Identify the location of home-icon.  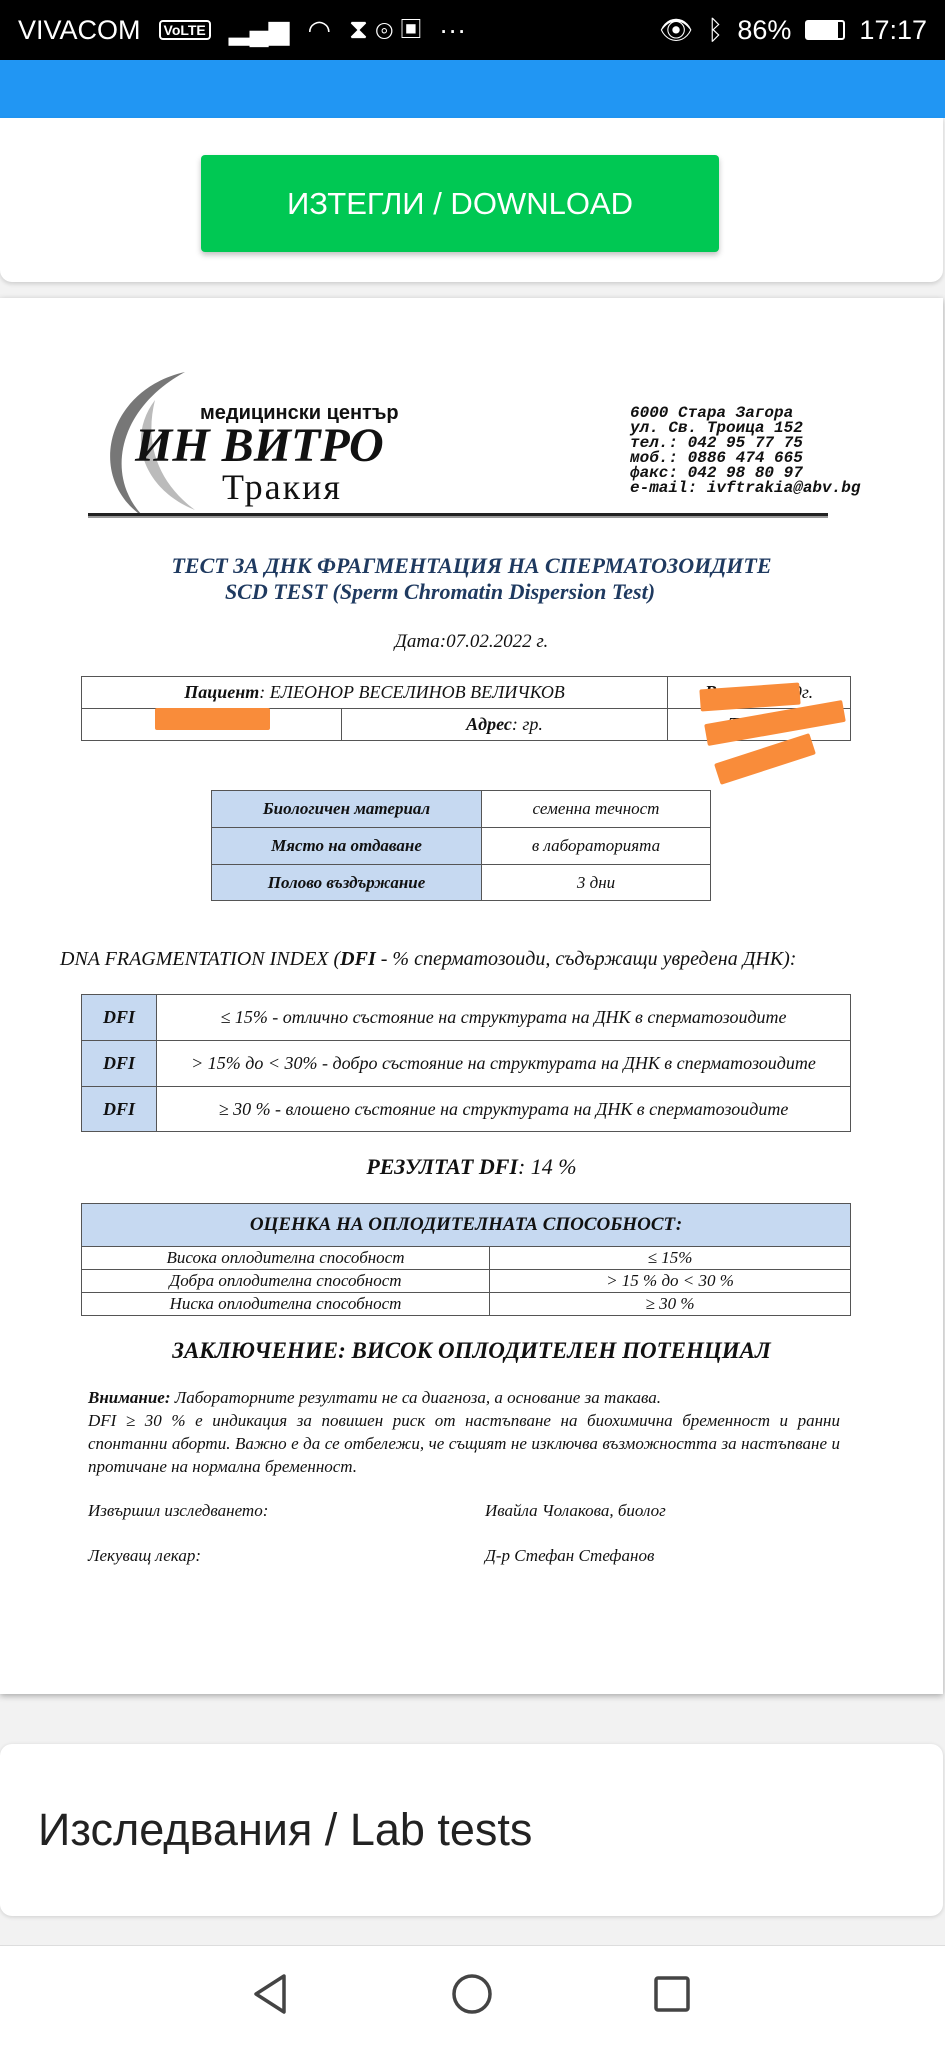
(472, 1994).